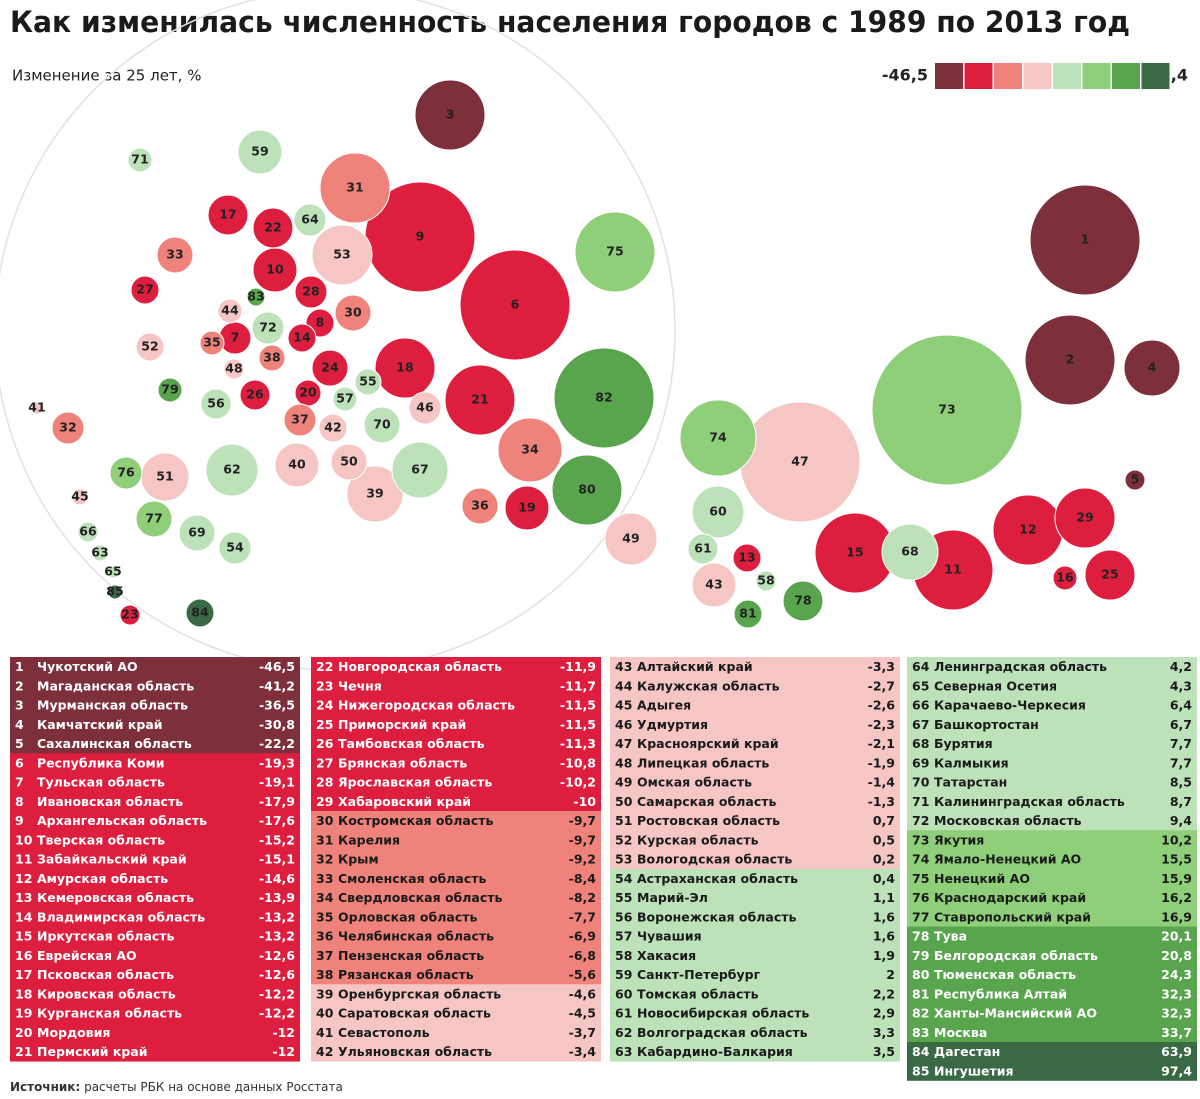 This screenshot has width=1200, height=1099. I want to click on region-number: 14, so click(24, 916).